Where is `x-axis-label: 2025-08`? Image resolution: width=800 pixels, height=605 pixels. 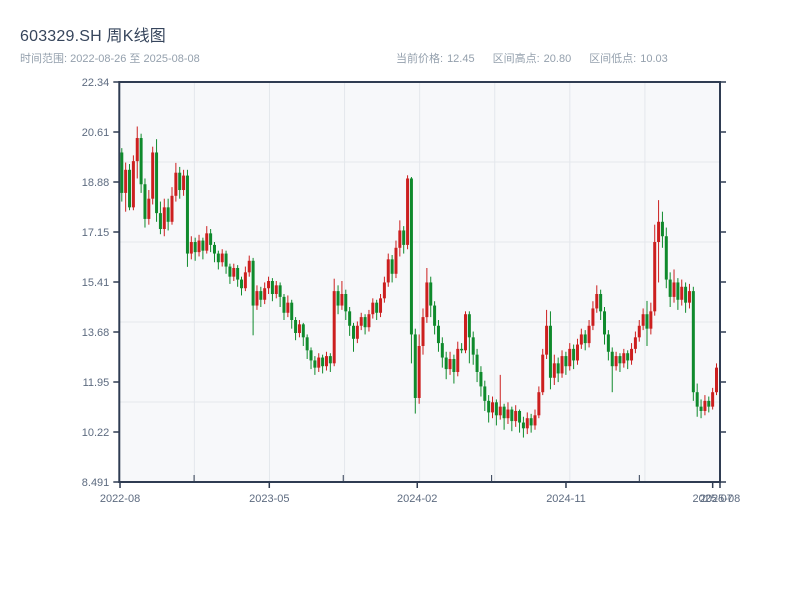
x-axis-label: 2025-08 is located at coordinates (720, 499).